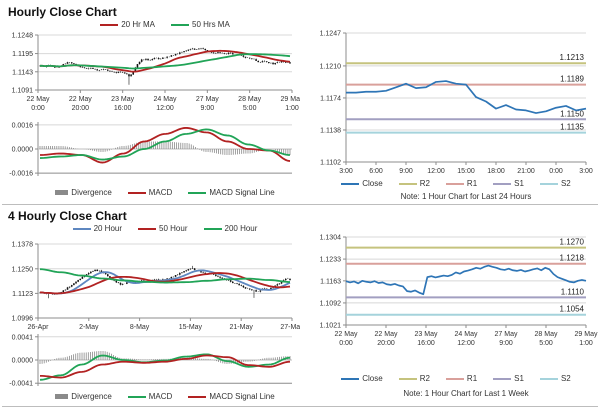  Describe the element at coordinates (140, 327) in the screenshot. I see `svg-text: 8-May` at that location.